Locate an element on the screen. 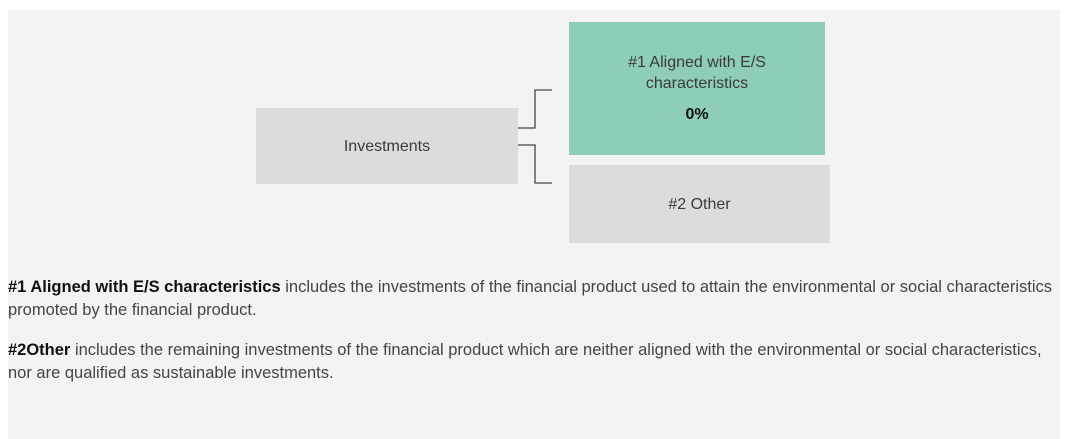 The height and width of the screenshot is (439, 1068). node-label: #2 Other is located at coordinates (699, 204).